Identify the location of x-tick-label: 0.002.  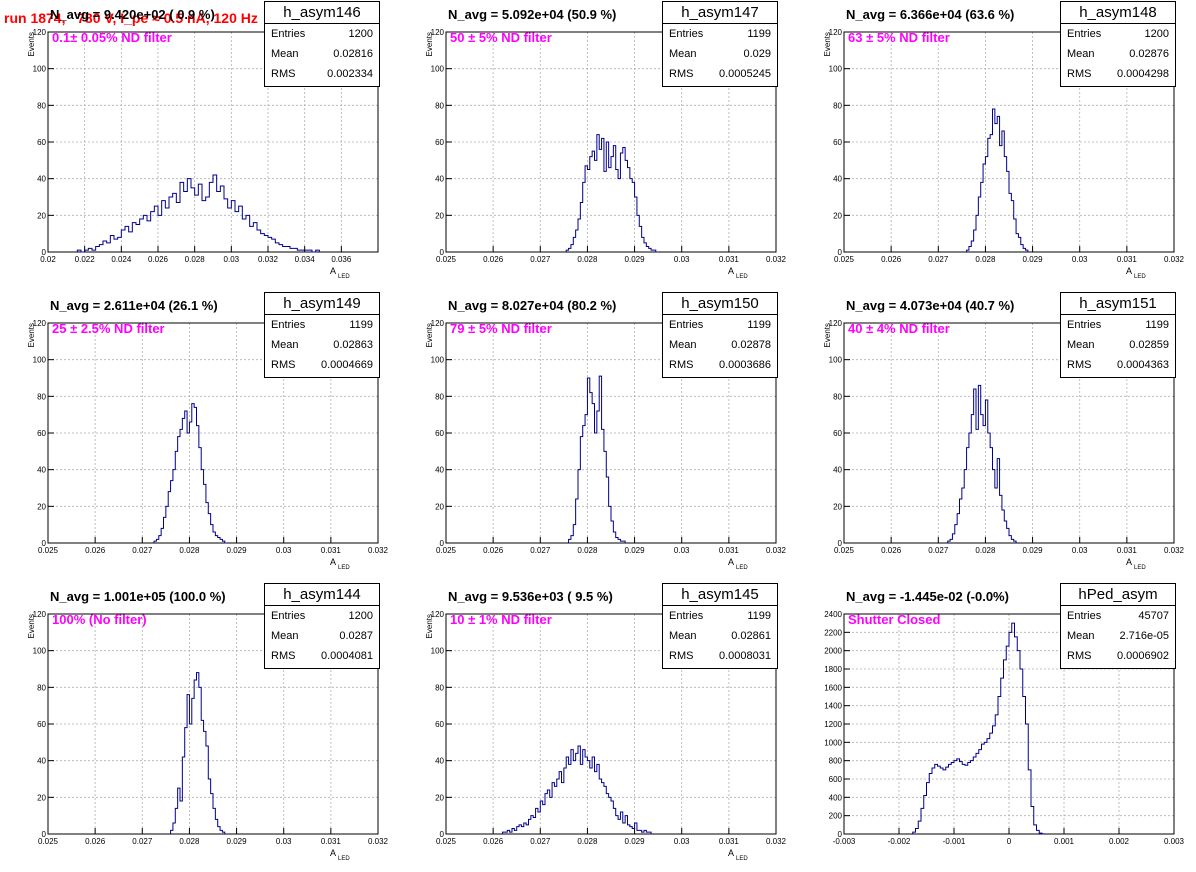
(1119, 841).